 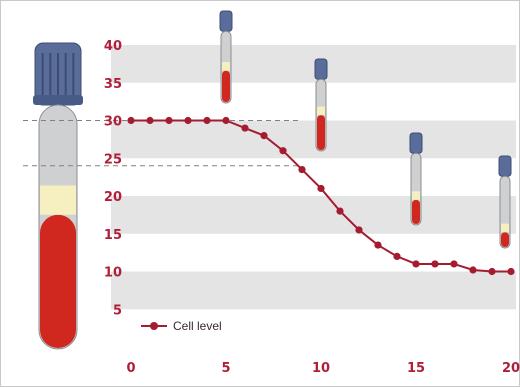 I want to click on y-tick-label: 35, so click(x=113, y=84).